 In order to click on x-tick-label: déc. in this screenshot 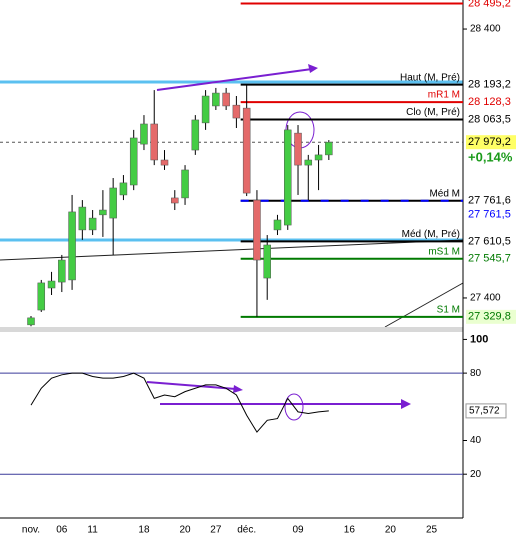, I will do `click(246, 530)`.